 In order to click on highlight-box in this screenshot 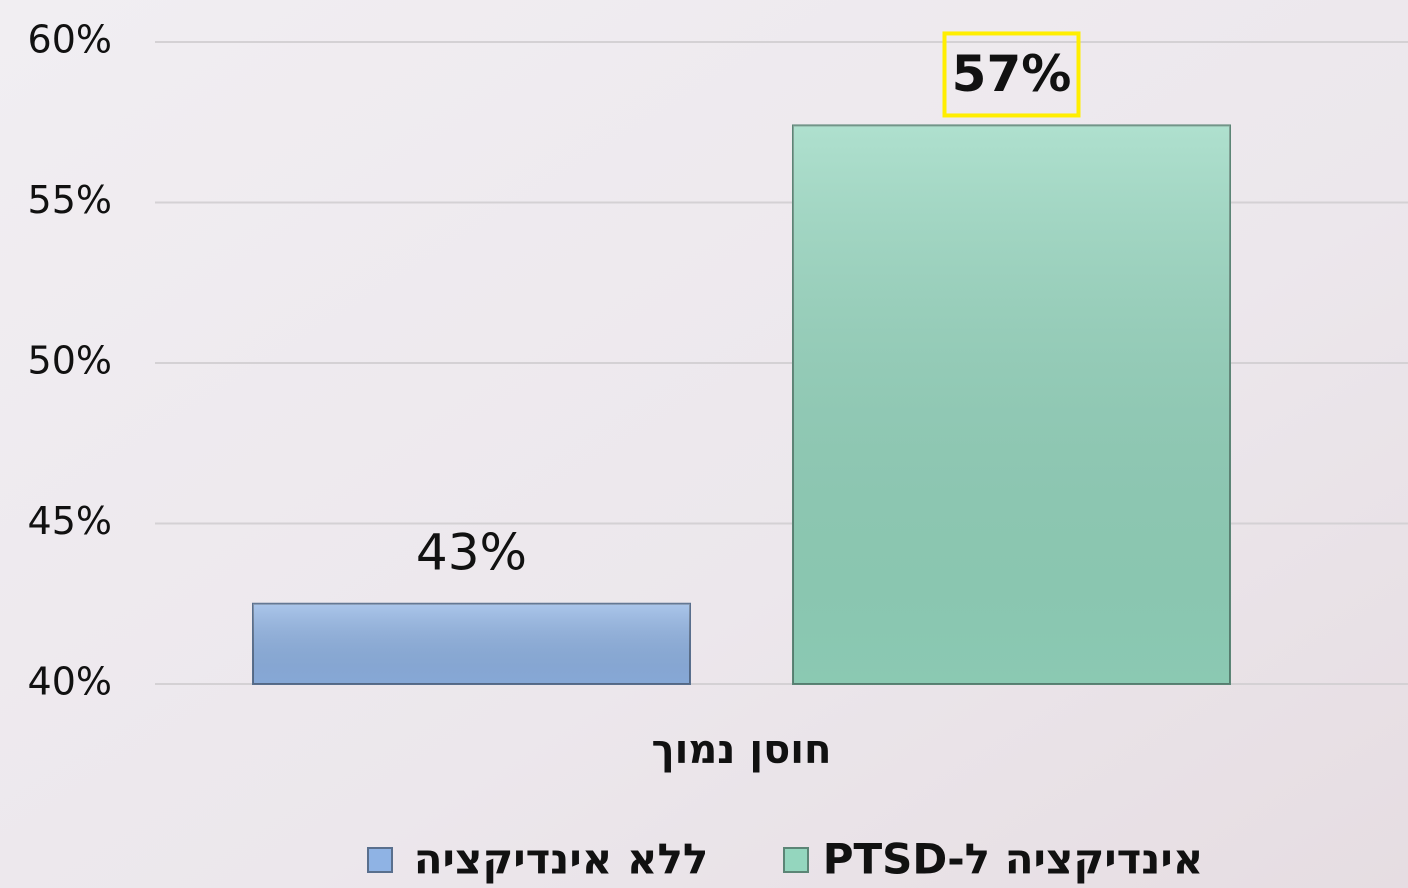, I will do `click(1011, 74)`.